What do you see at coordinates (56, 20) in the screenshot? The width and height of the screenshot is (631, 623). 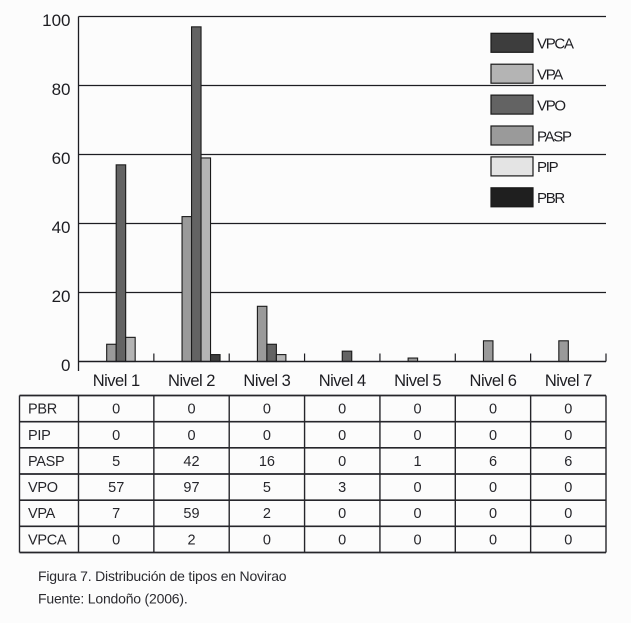 I see `svg-text: 100` at bounding box center [56, 20].